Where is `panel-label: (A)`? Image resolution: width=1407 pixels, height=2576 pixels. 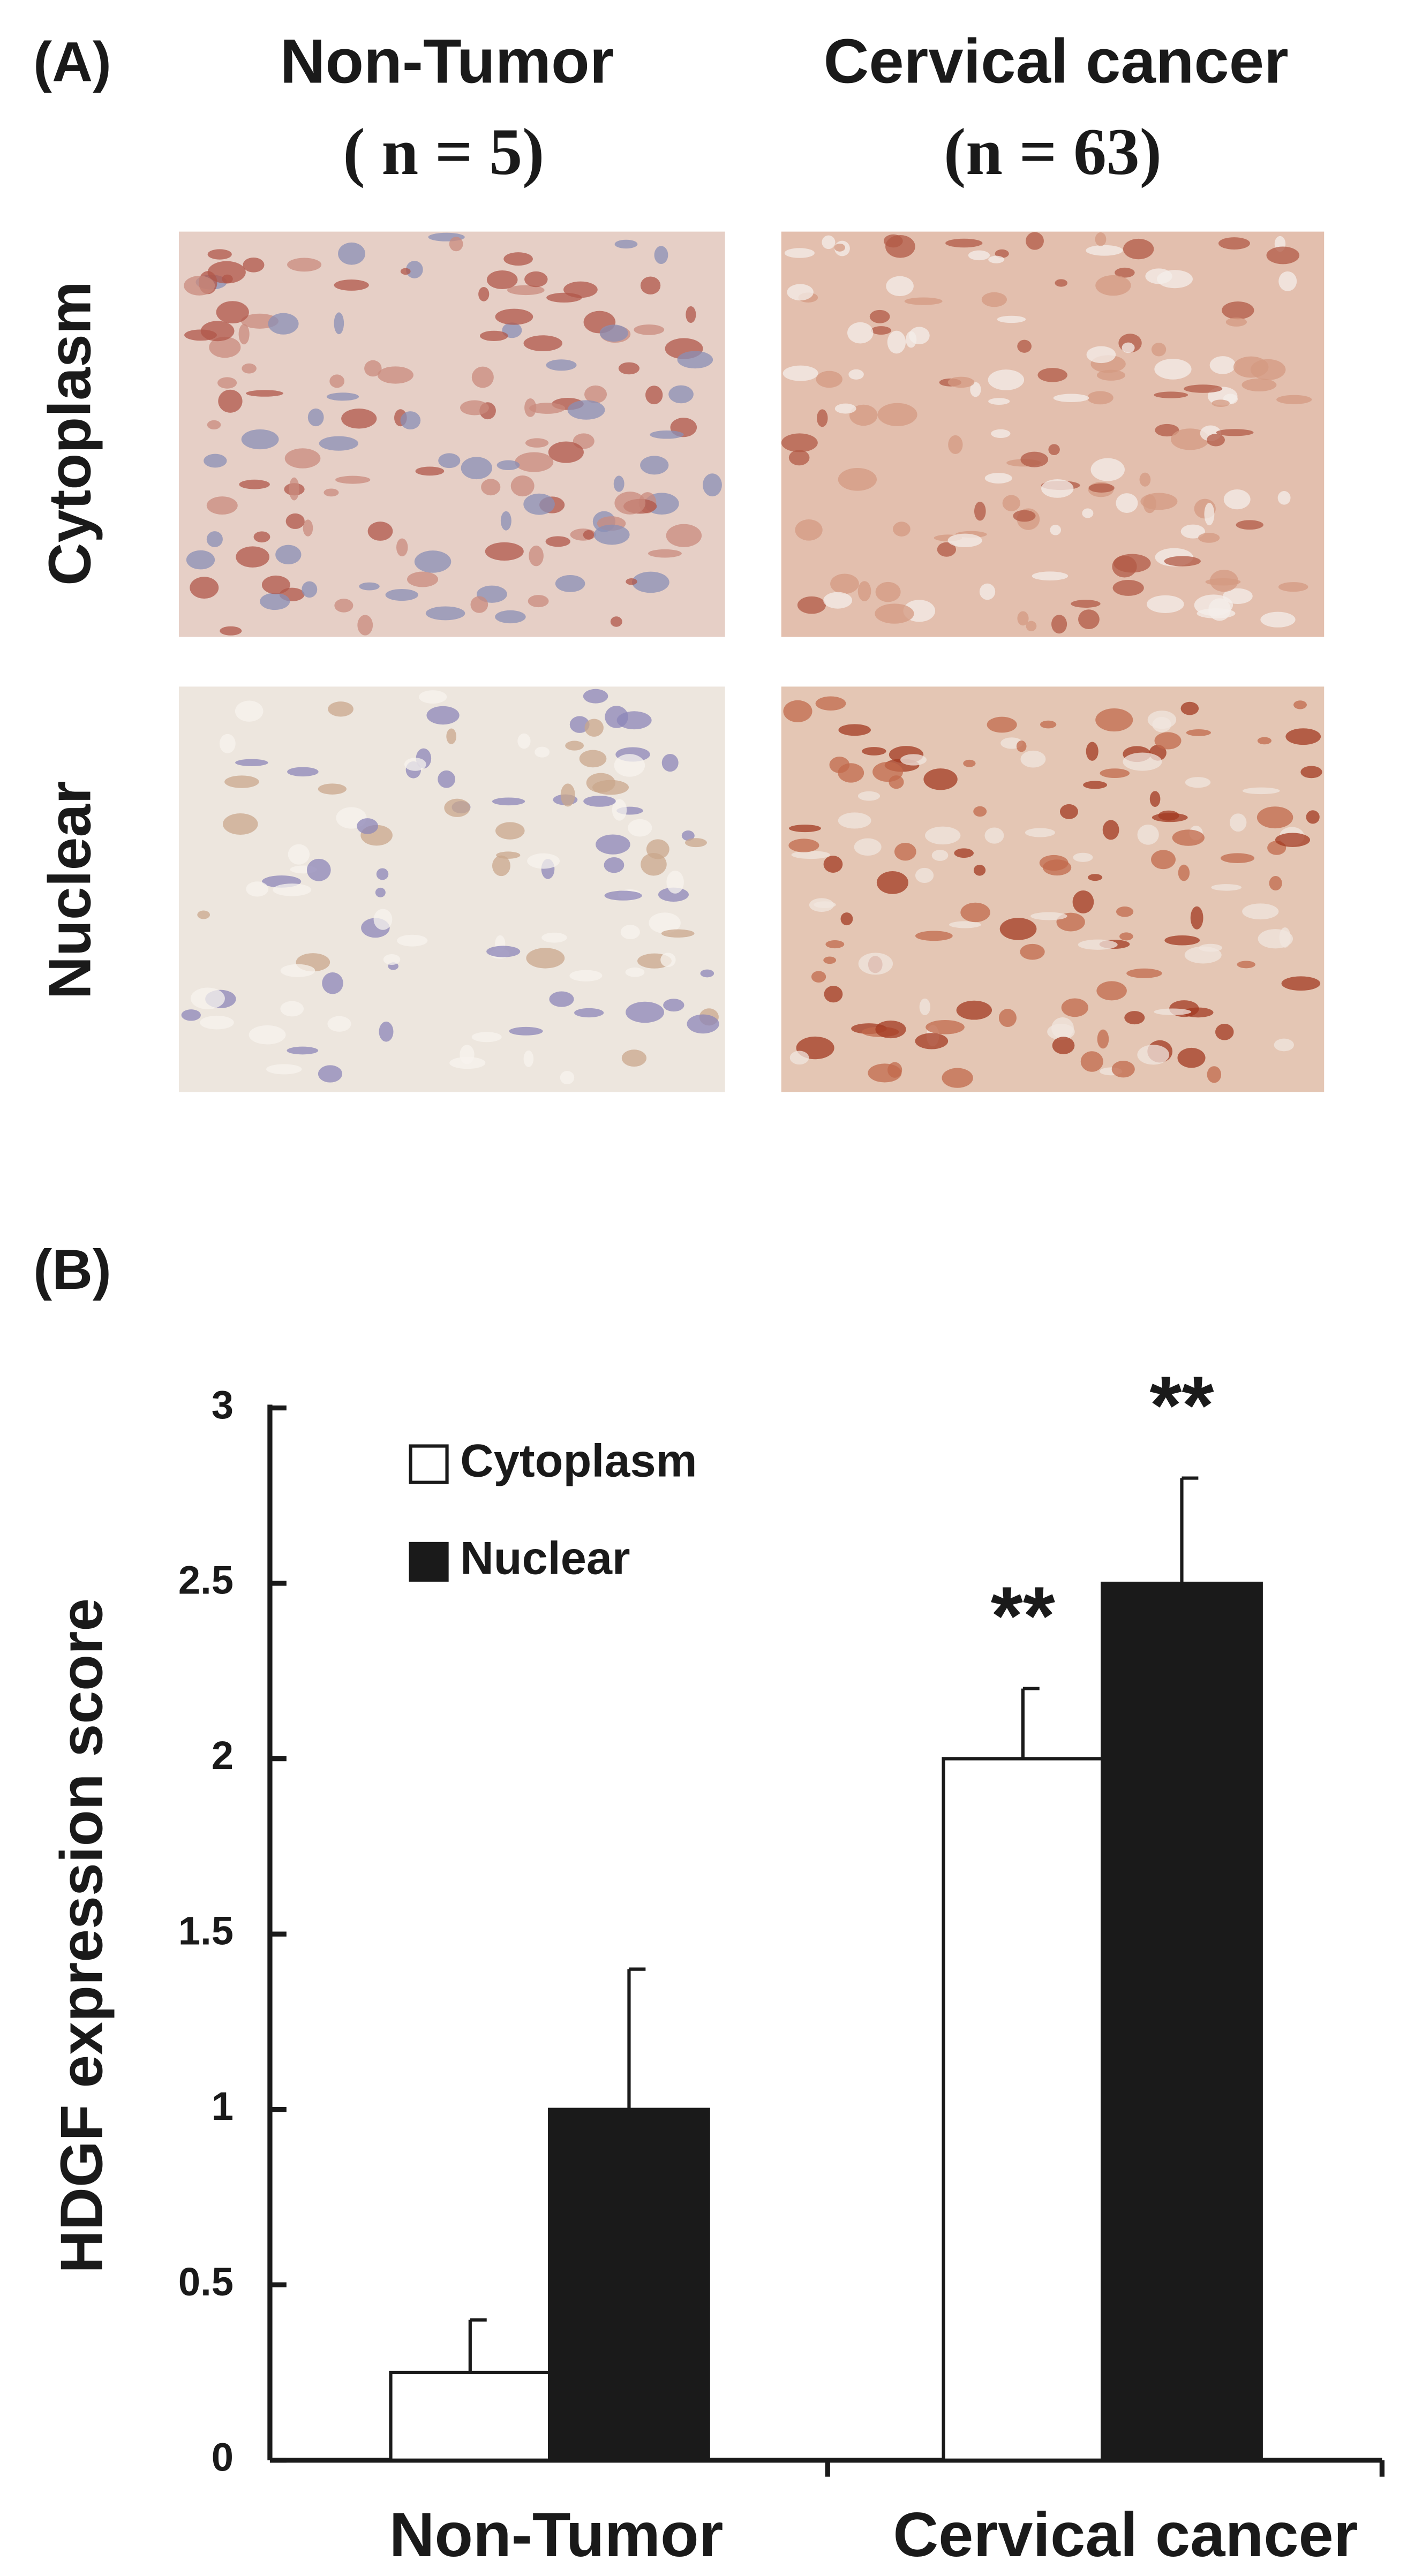
panel-label: (A) is located at coordinates (72, 62).